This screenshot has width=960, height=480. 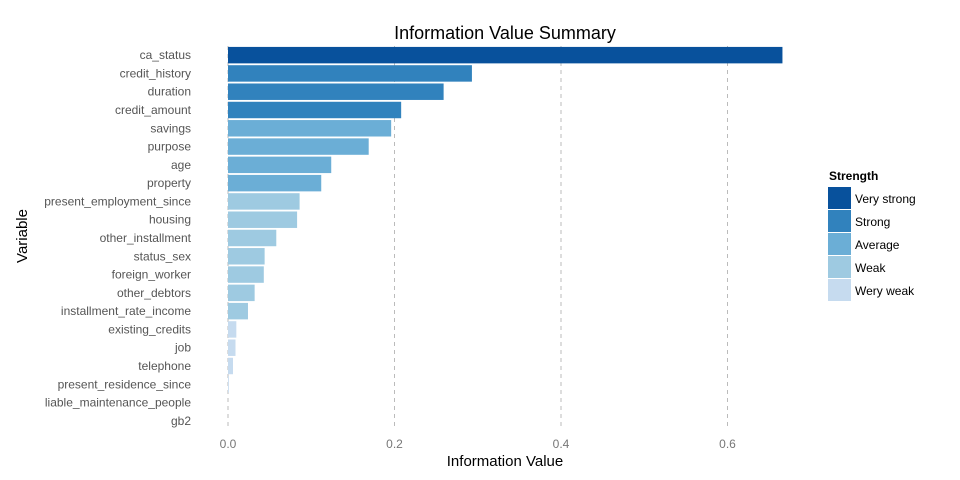 What do you see at coordinates (727, 444) in the screenshot?
I see `x-tick-label: 0.6` at bounding box center [727, 444].